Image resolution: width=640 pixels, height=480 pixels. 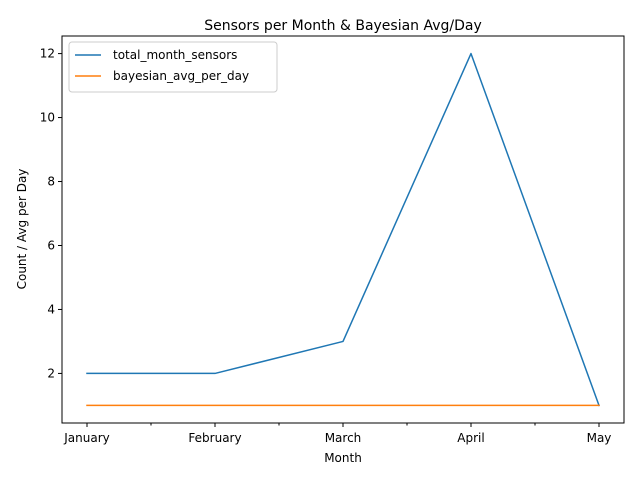 I want to click on y-tick-label: 12, so click(x=47, y=54).